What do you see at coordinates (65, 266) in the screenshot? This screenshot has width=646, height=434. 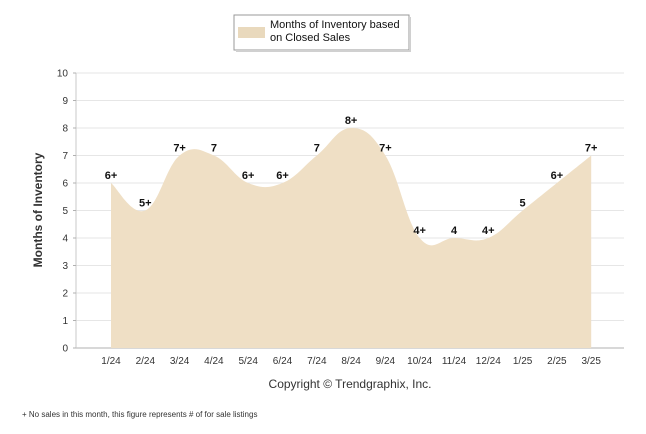 I see `y-tick-label: 3` at bounding box center [65, 266].